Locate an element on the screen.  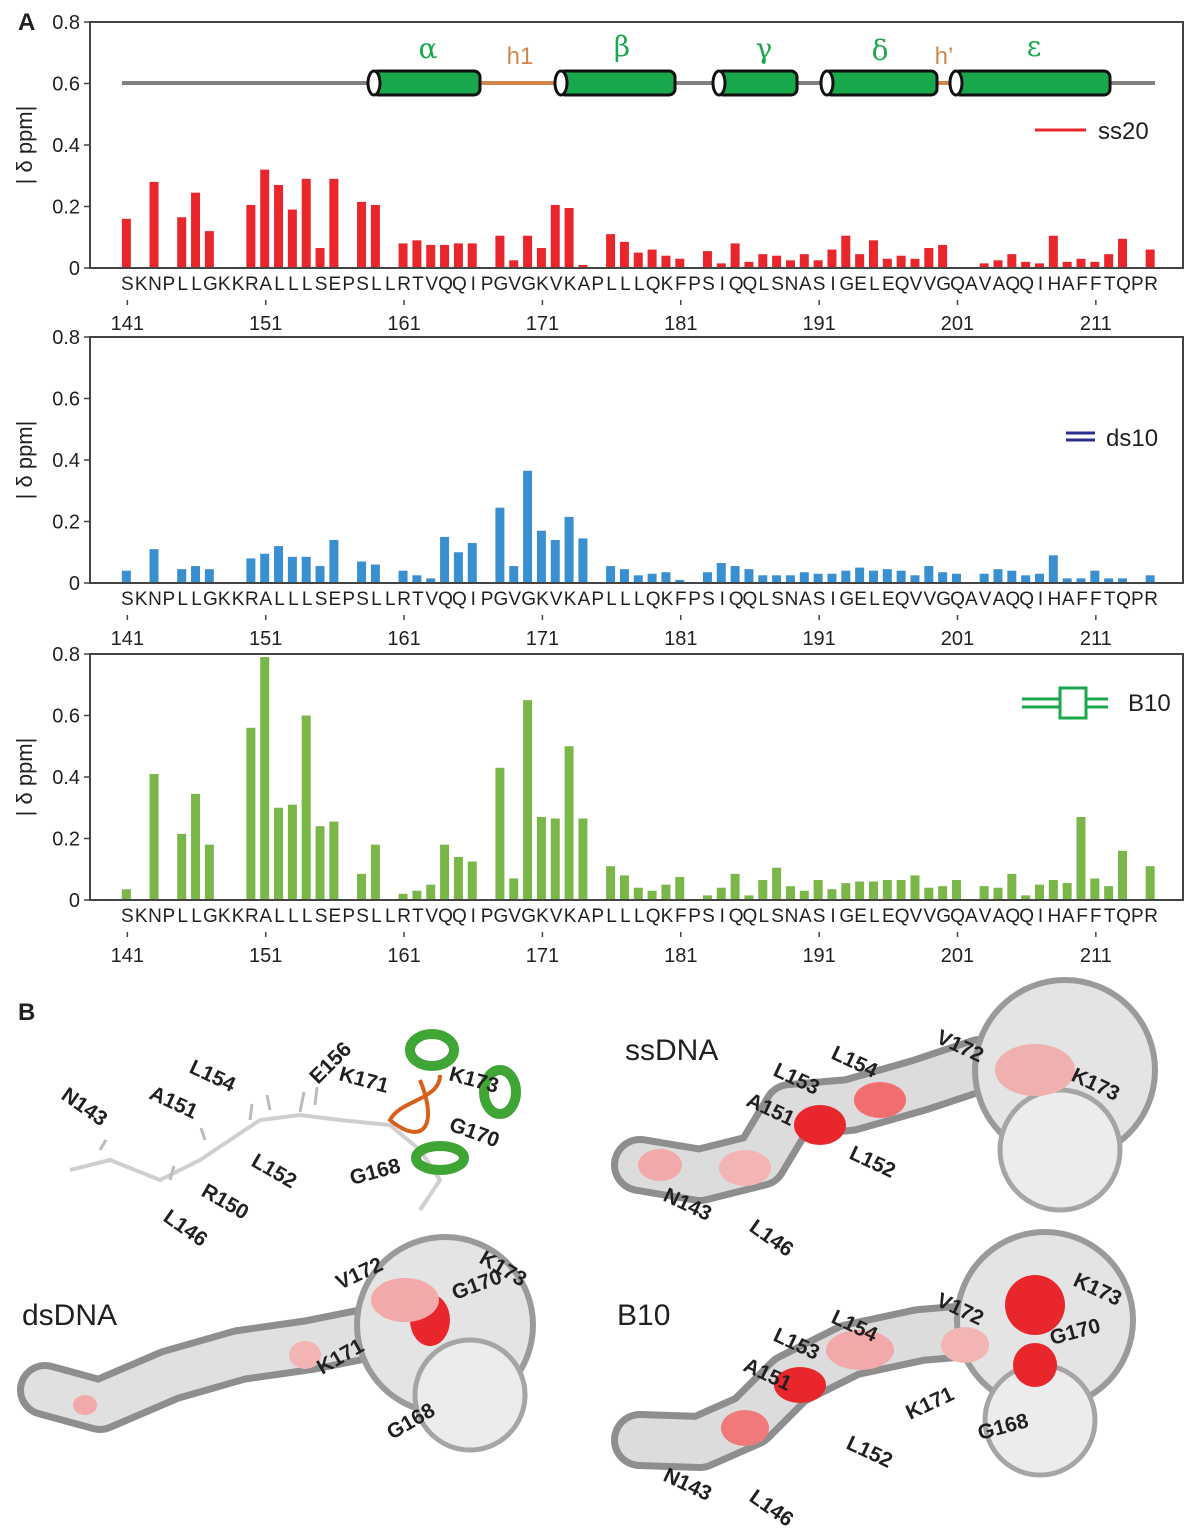
legend-label: ss20 is located at coordinates (1123, 131).